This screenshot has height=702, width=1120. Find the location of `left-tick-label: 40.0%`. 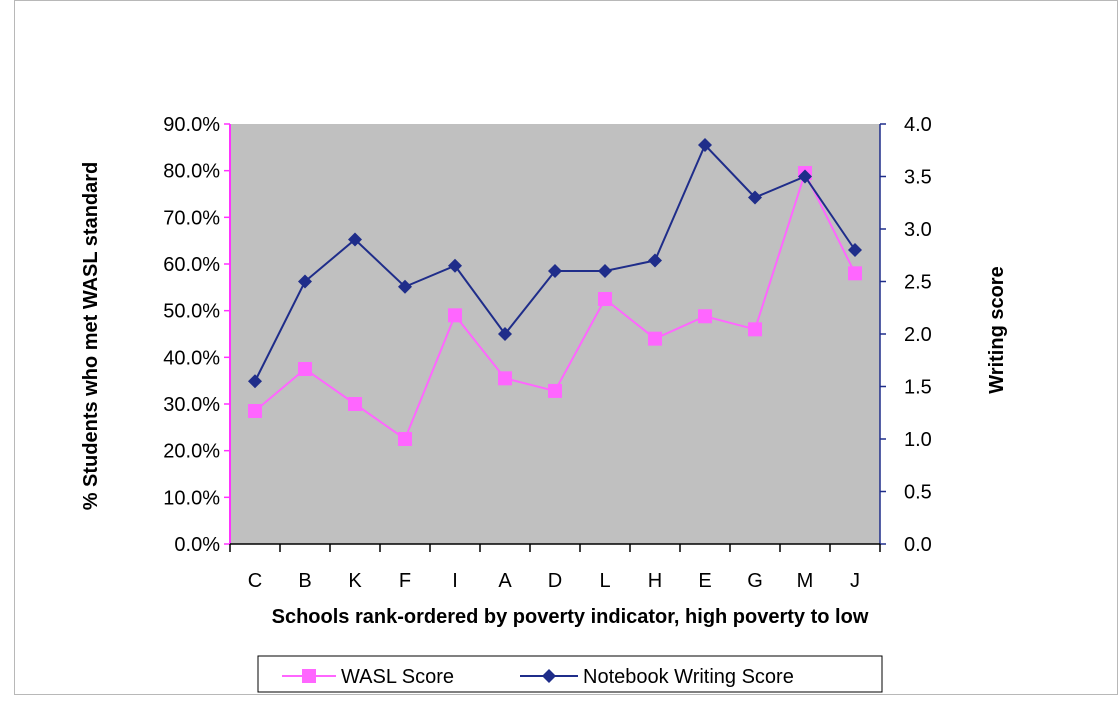

left-tick-label: 40.0% is located at coordinates (191, 358).